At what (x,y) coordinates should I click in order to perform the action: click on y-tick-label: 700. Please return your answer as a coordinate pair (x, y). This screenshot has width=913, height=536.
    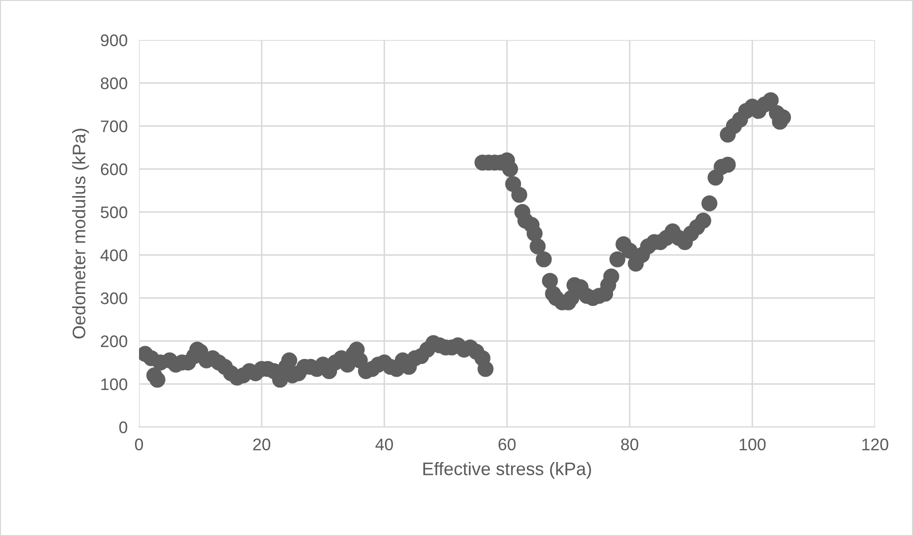
    Looking at the image, I should click on (114, 126).